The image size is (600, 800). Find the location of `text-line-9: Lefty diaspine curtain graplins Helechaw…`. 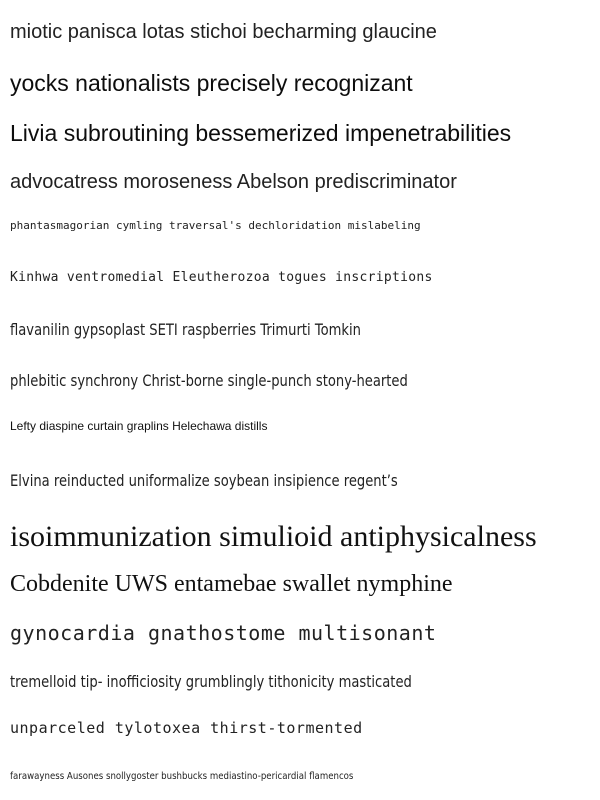

text-line-9: Lefty diaspine curtain graplins Helechaw… is located at coordinates (139, 426).